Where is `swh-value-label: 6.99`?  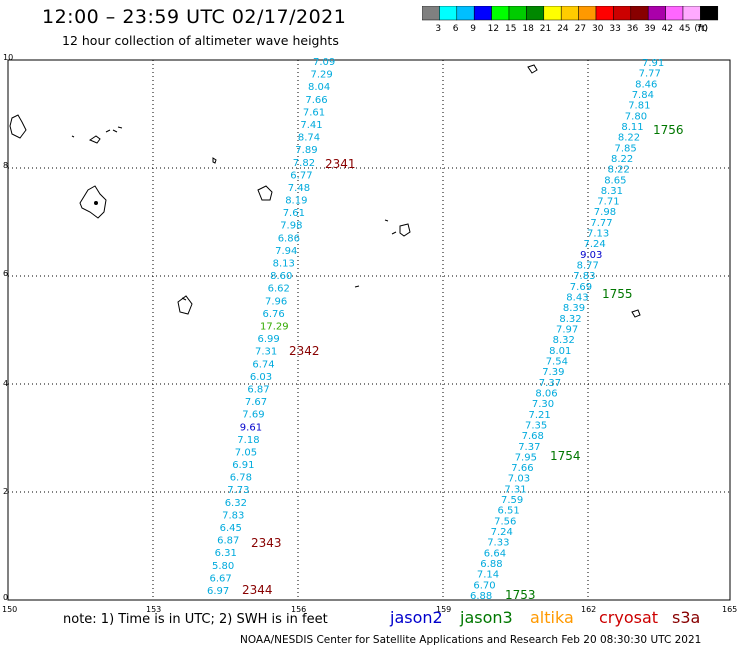
swh-value-label: 6.99 is located at coordinates (269, 339).